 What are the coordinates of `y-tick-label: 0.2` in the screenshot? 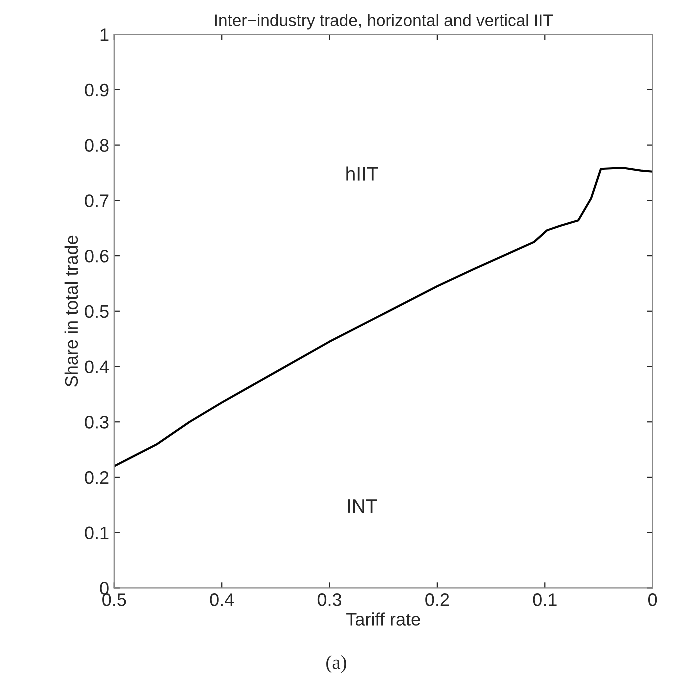 It's located at (97, 477).